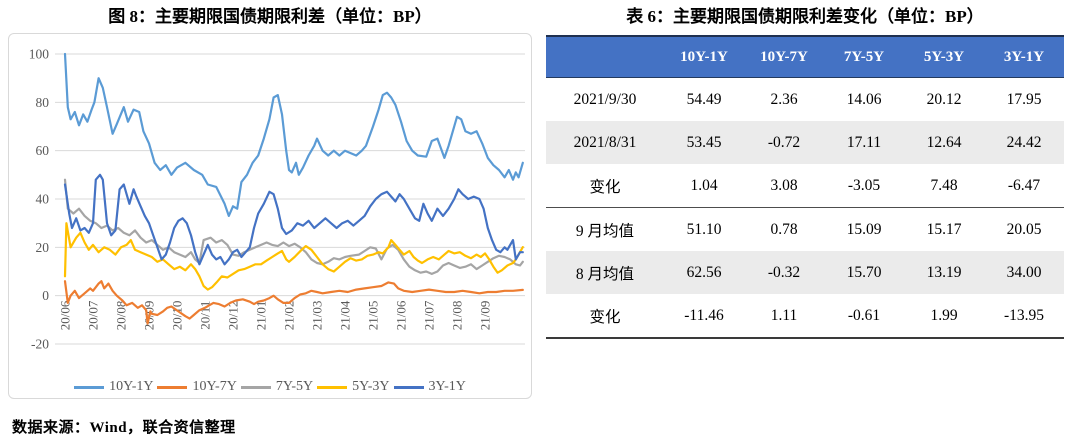 The height and width of the screenshot is (440, 1080). I want to click on x-axis-tick-label: 21/05, so click(373, 316).